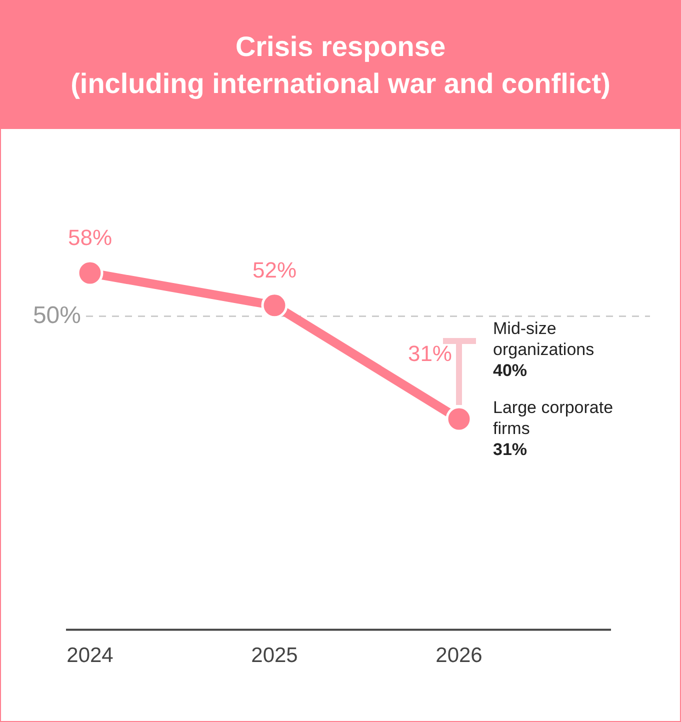  Describe the element at coordinates (274, 269) in the screenshot. I see `data-label: 52%` at that location.